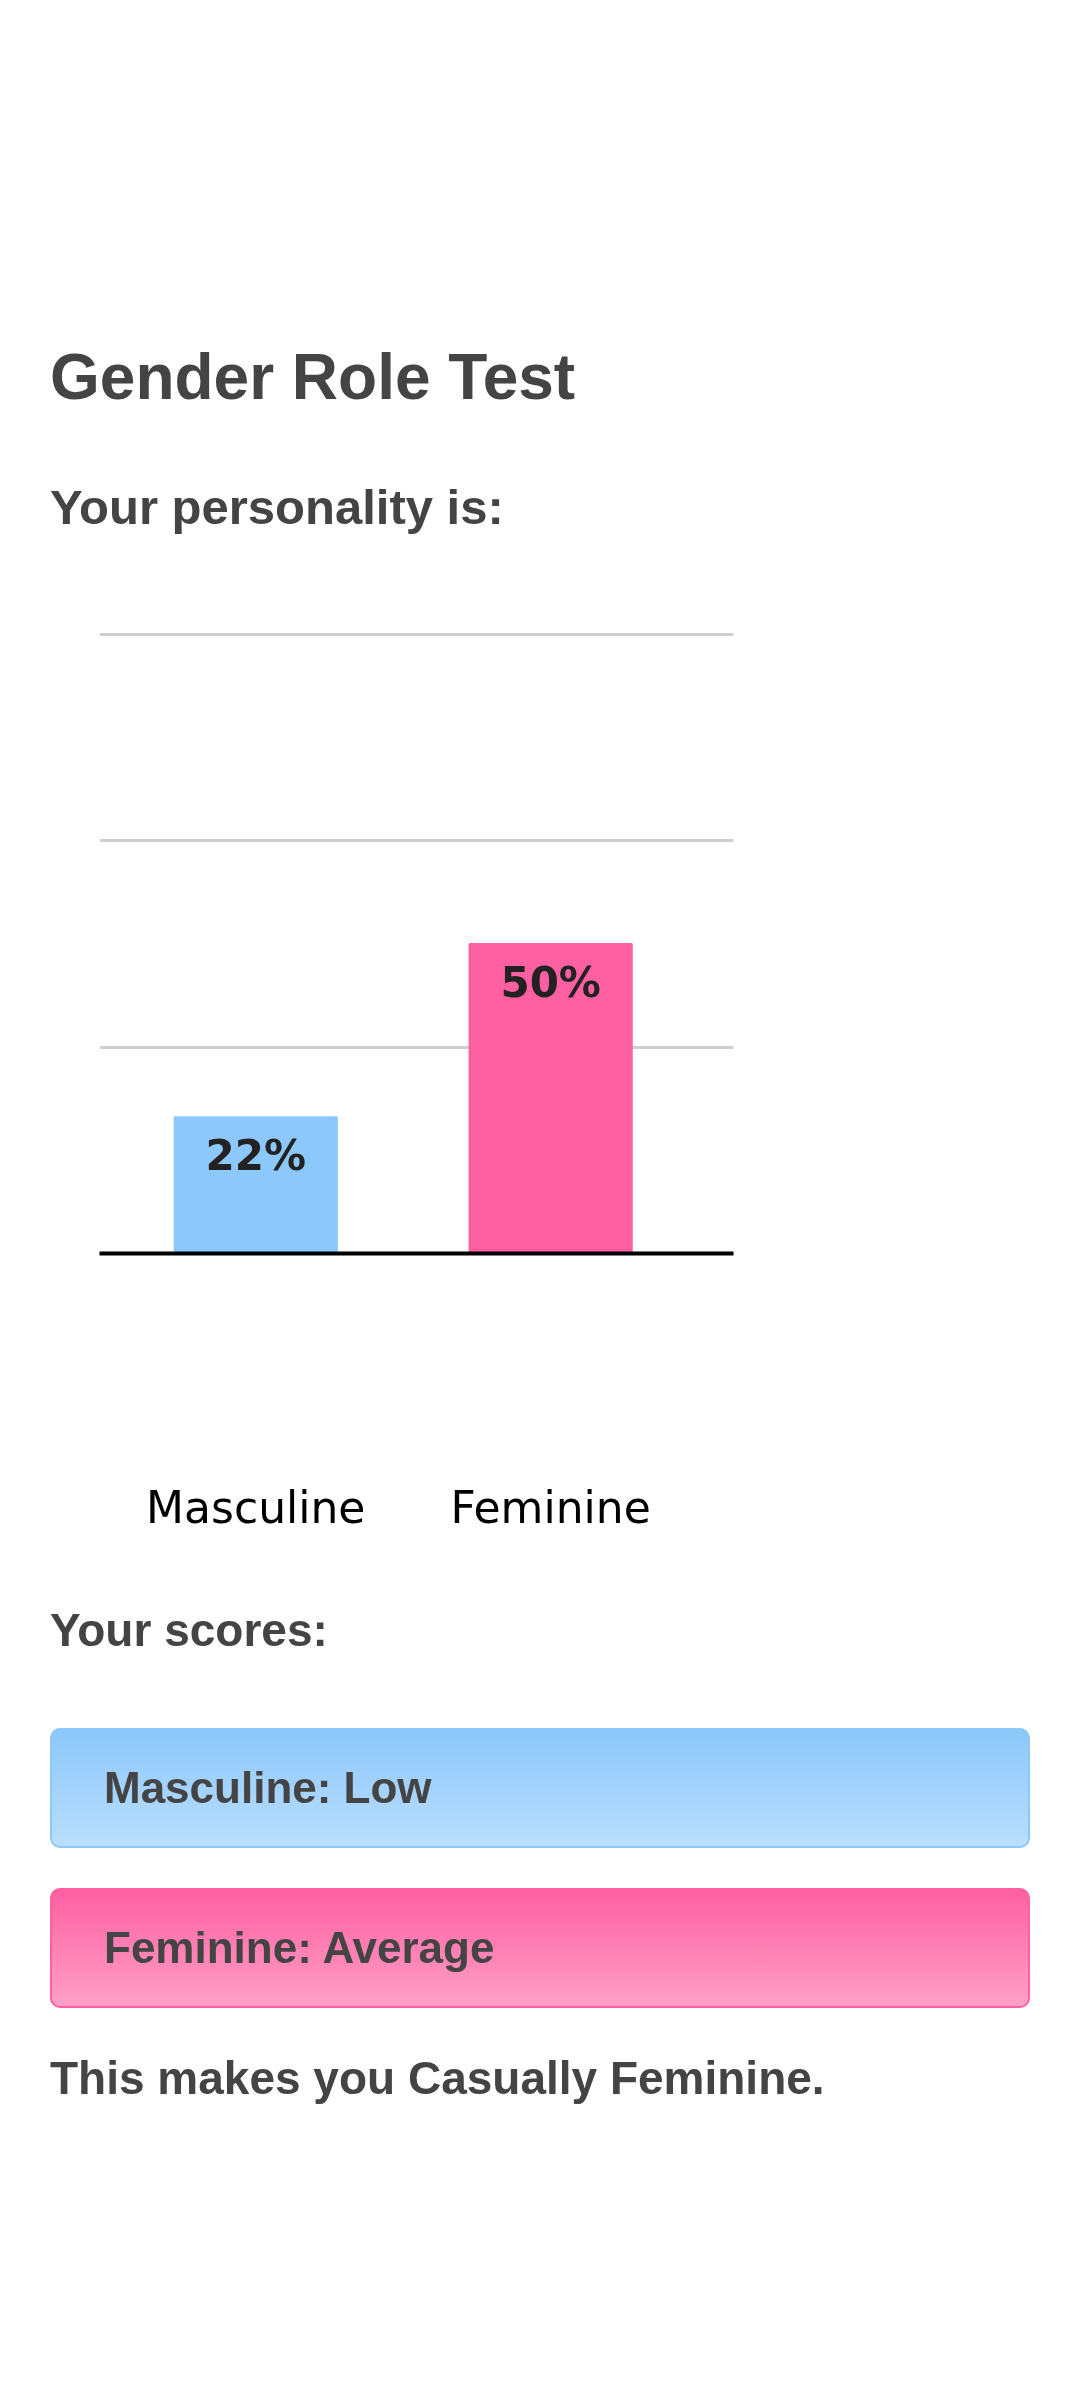 The image size is (1080, 2400). I want to click on chart-subtitle: Your personality is:, so click(277, 507).